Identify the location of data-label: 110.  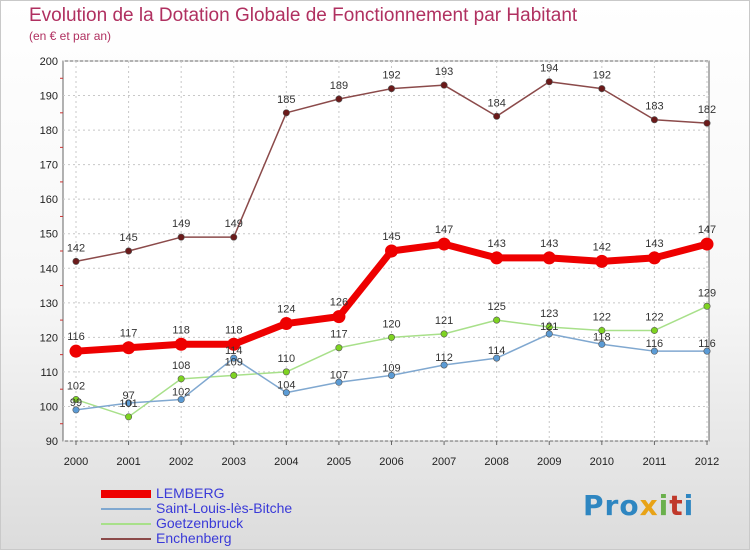
(287, 359).